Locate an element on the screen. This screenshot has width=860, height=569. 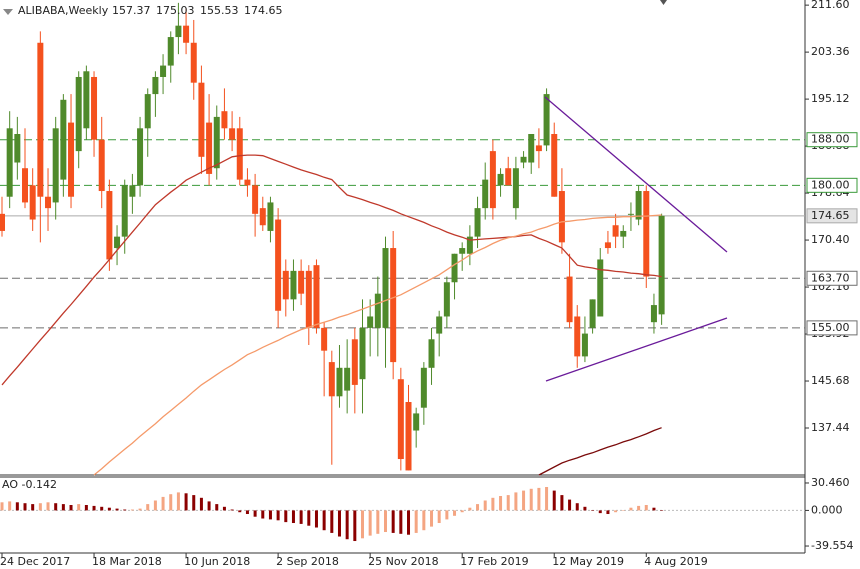
ohlc-close: 174.65 is located at coordinates (263, 10).